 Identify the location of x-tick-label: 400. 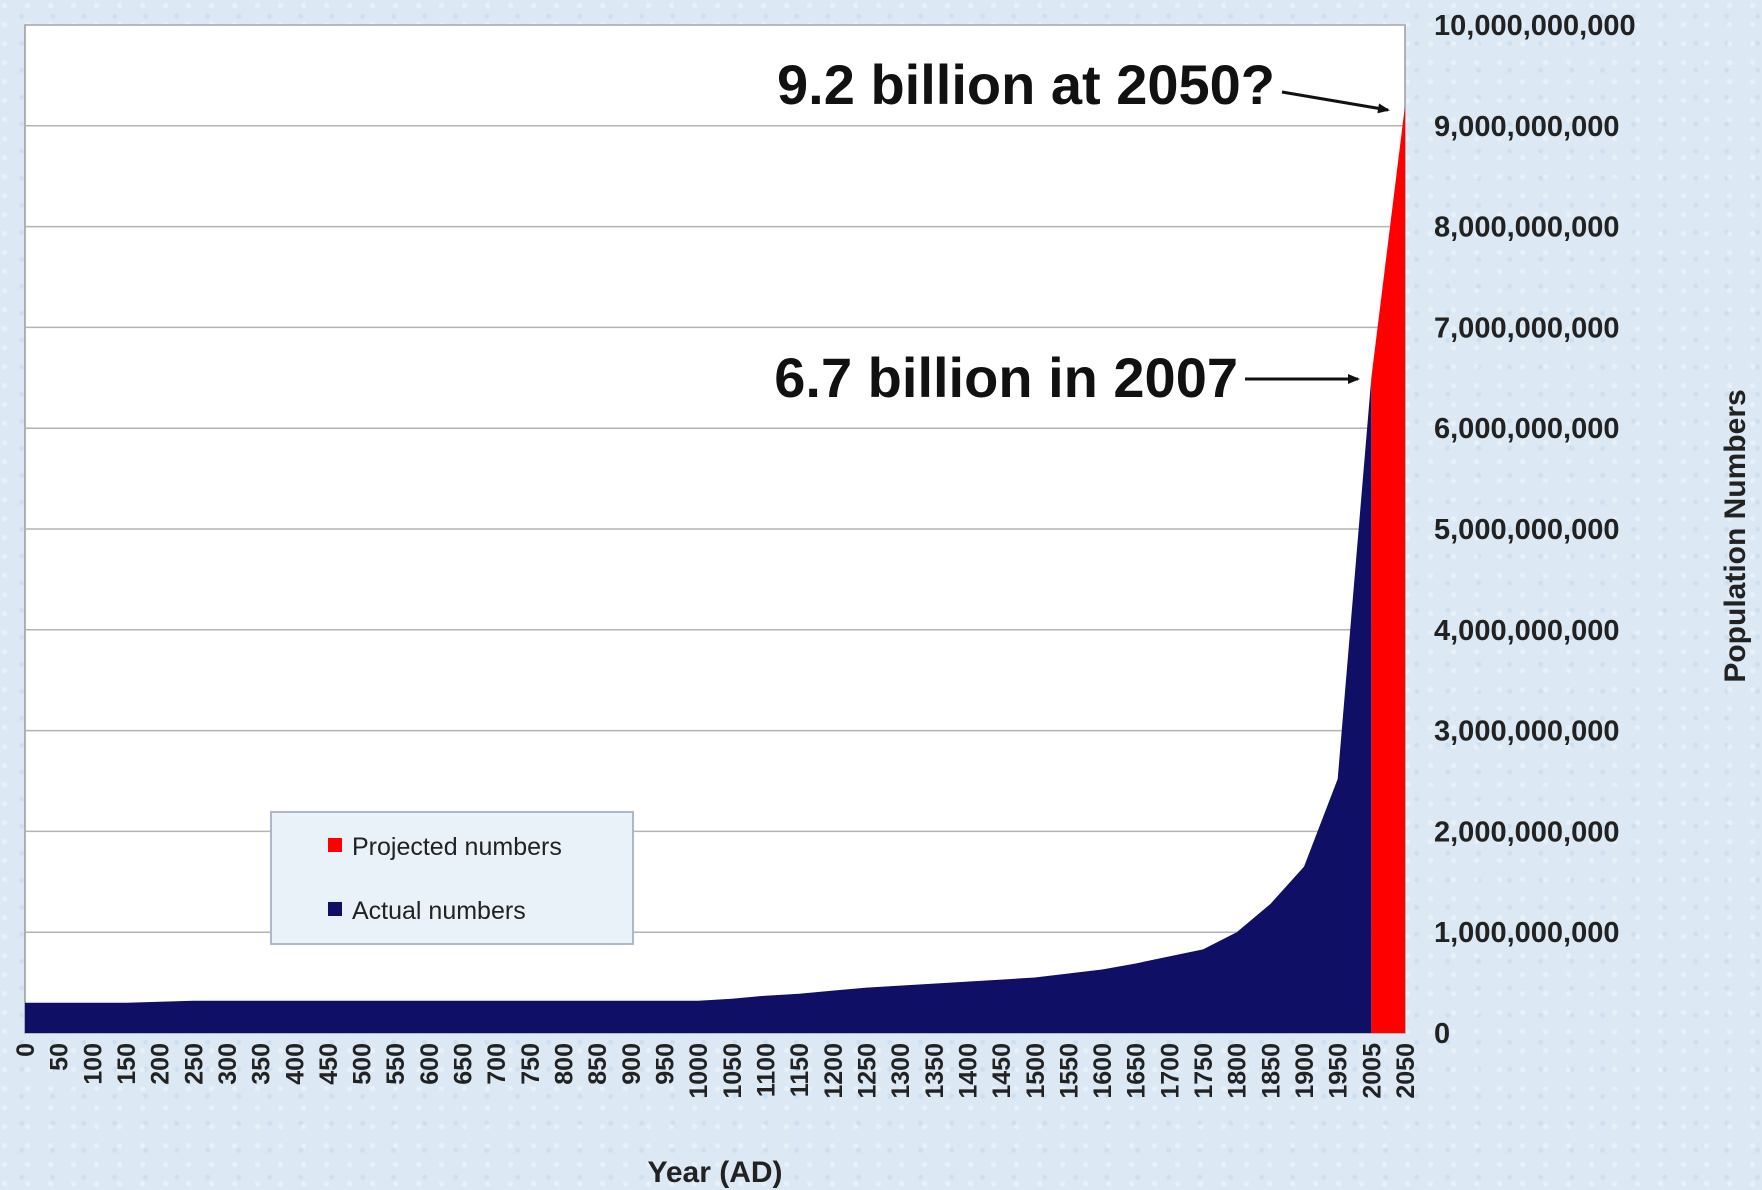
(295, 1064).